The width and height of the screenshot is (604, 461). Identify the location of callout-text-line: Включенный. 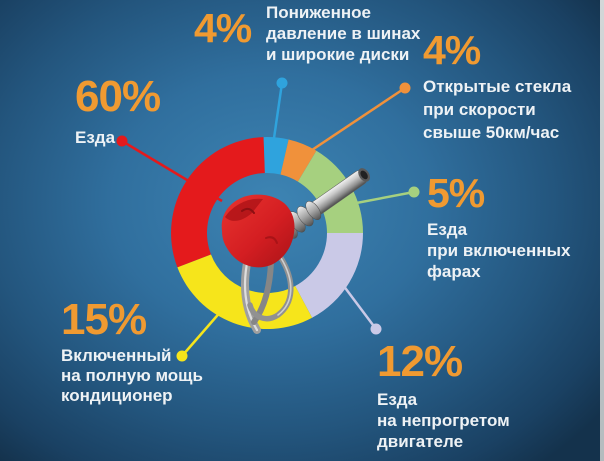
(116, 355).